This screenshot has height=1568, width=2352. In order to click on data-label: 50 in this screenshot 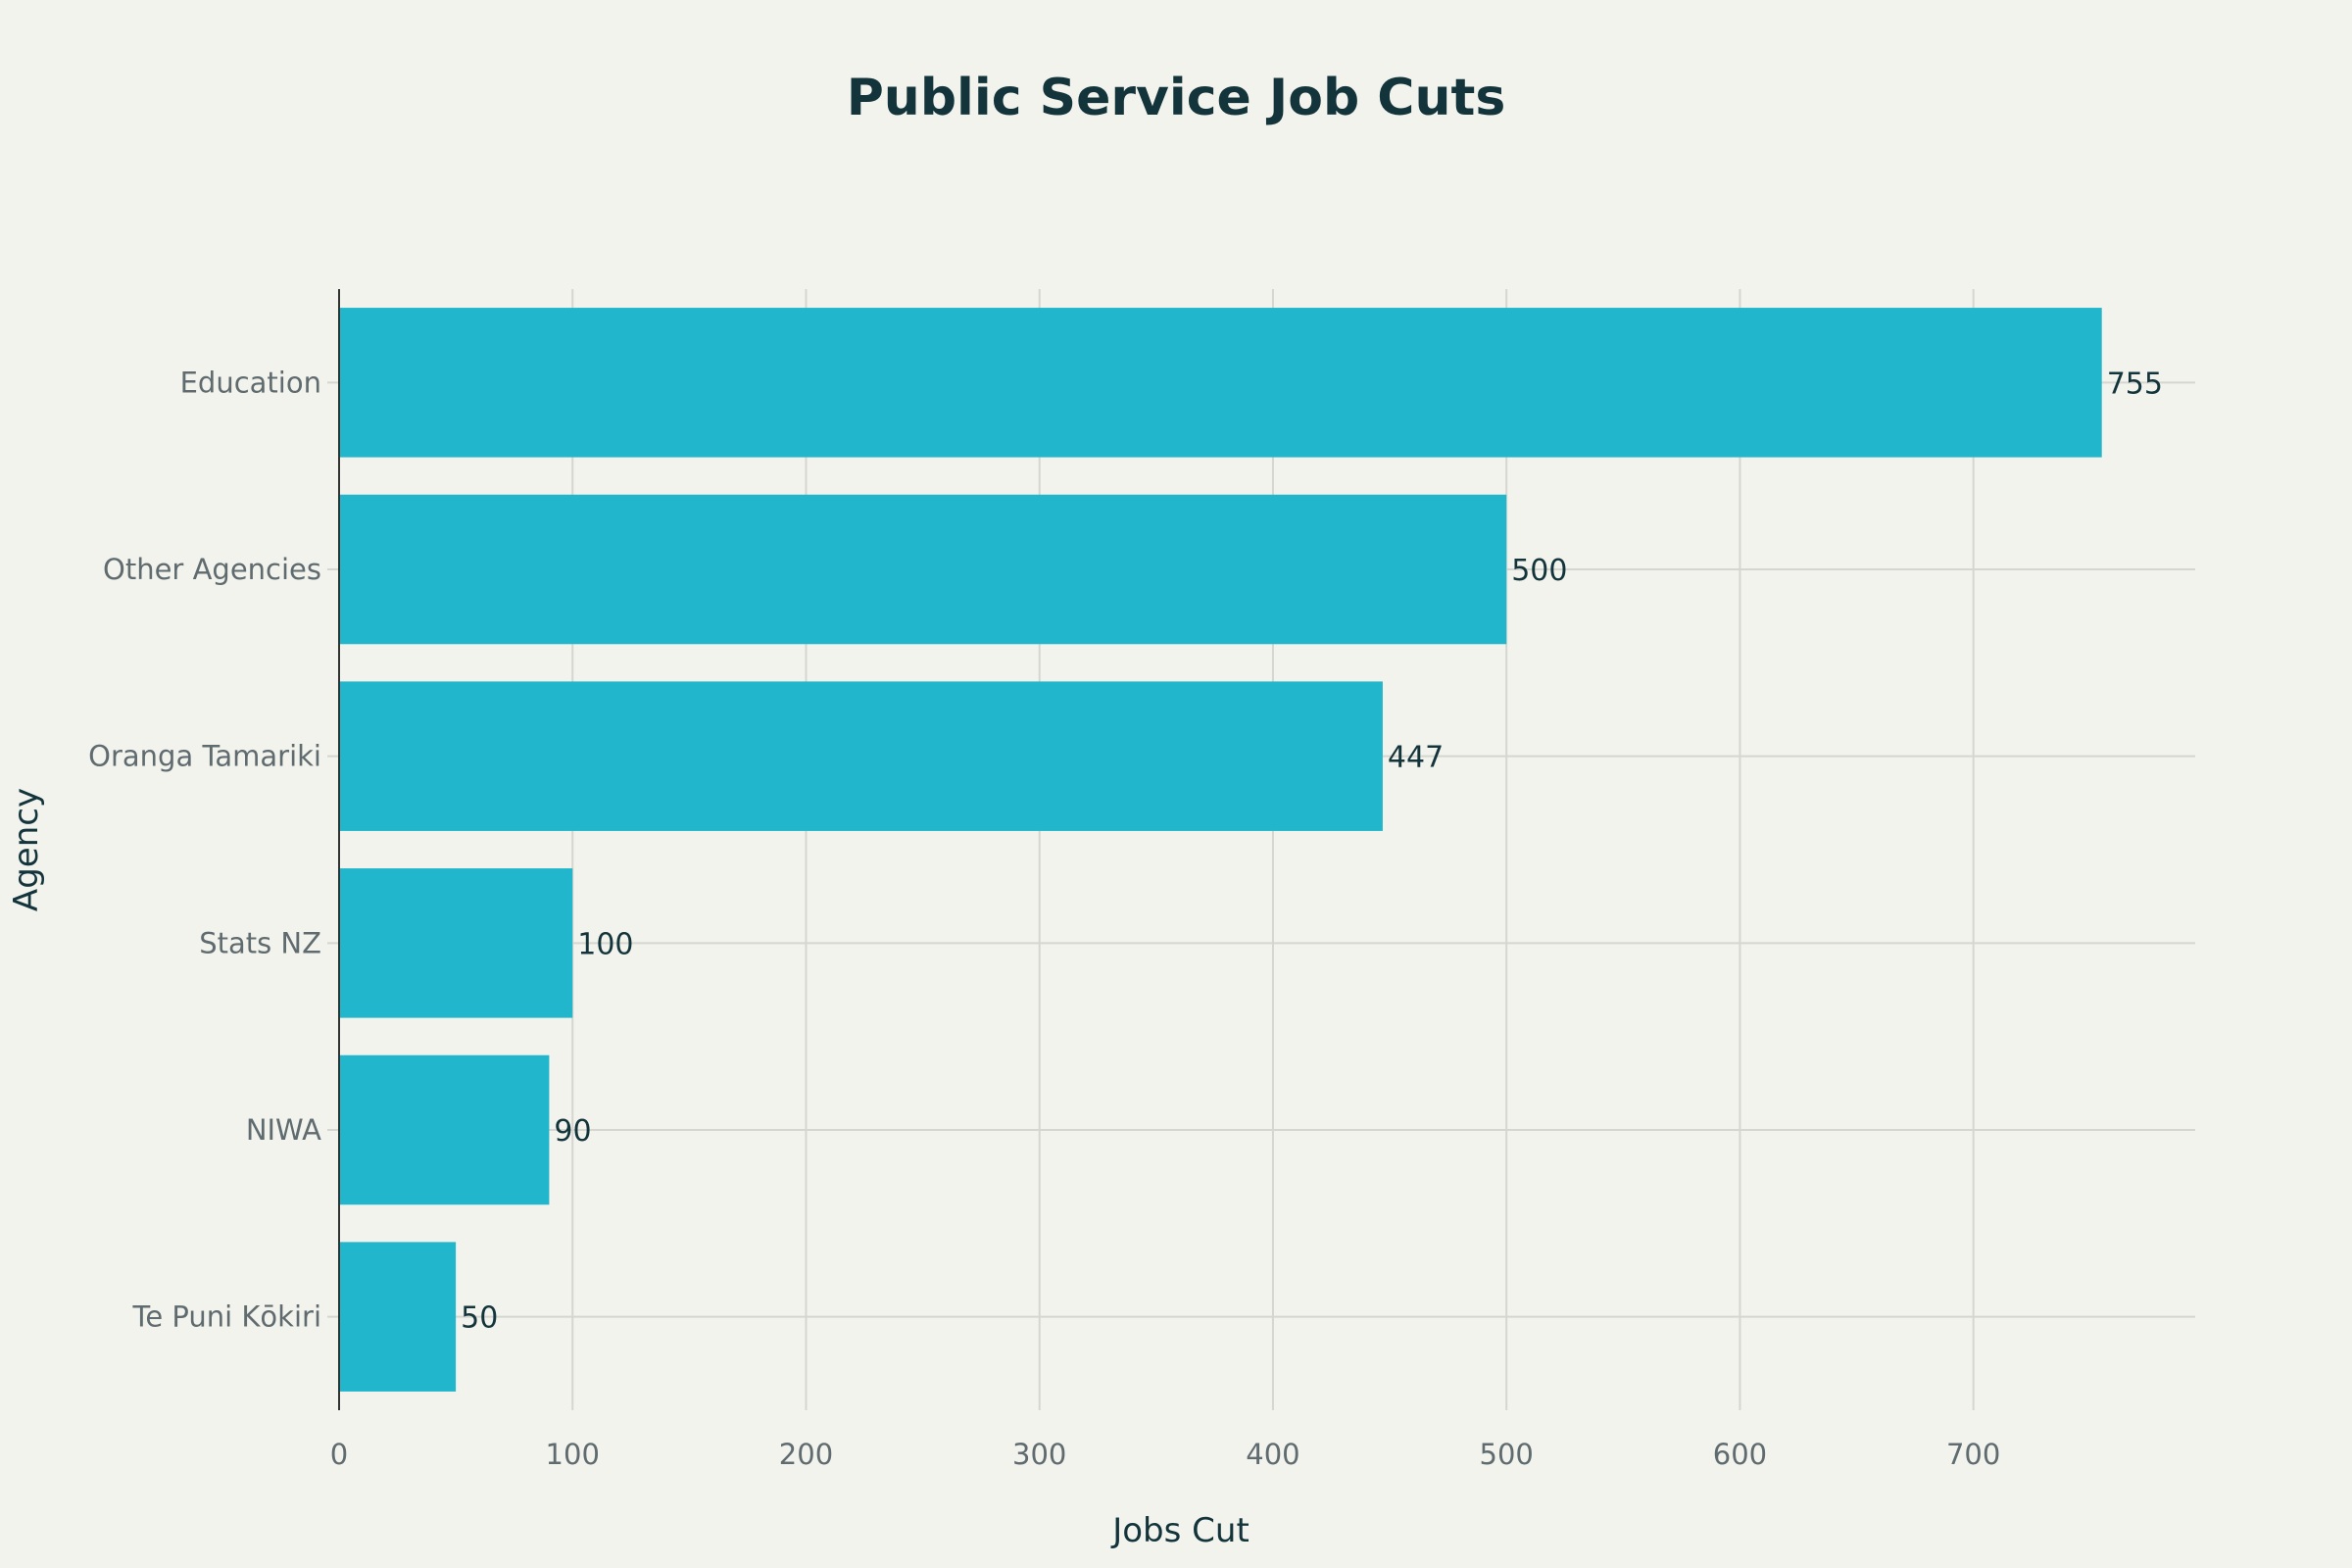, I will do `click(479, 1318)`.